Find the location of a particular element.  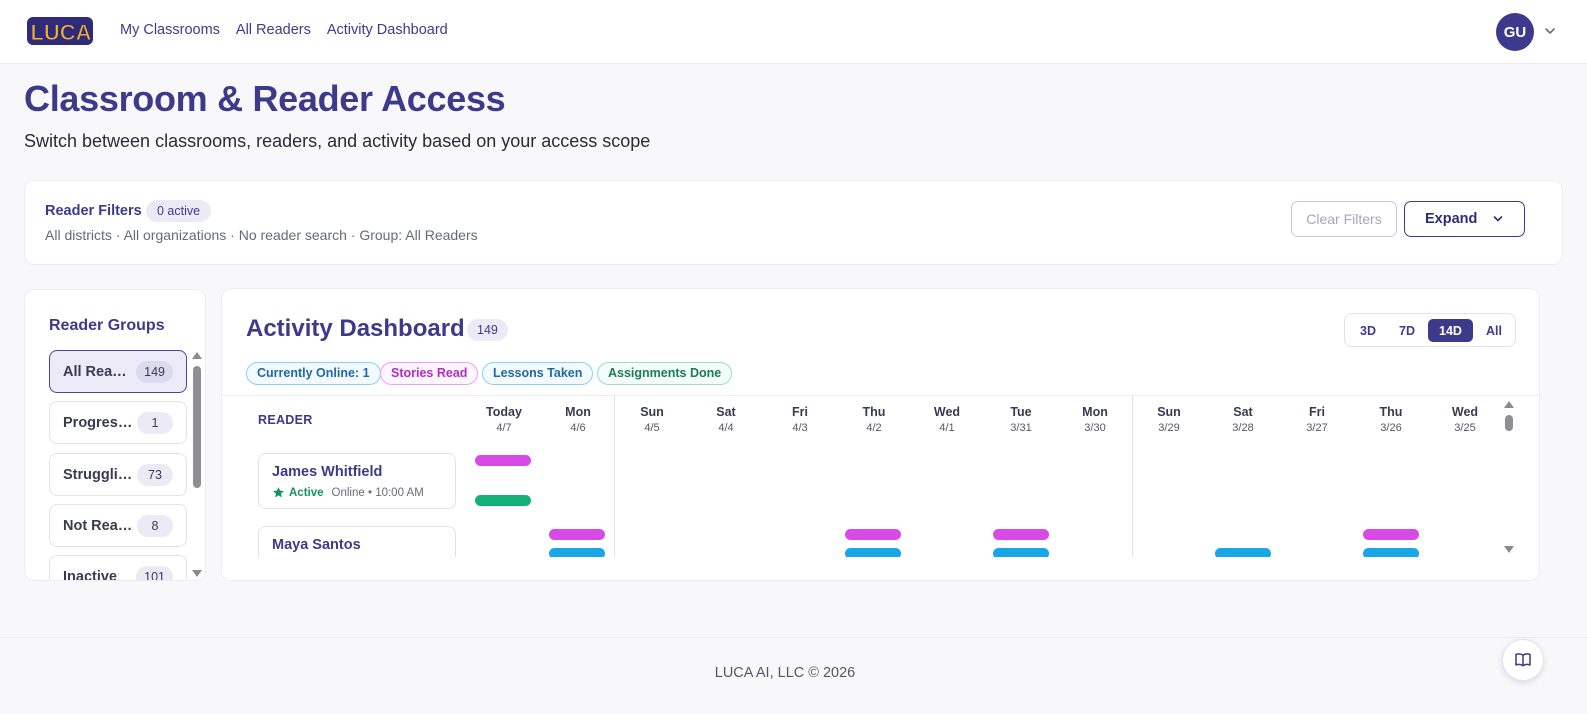

day-date: 4/3 is located at coordinates (800, 428).